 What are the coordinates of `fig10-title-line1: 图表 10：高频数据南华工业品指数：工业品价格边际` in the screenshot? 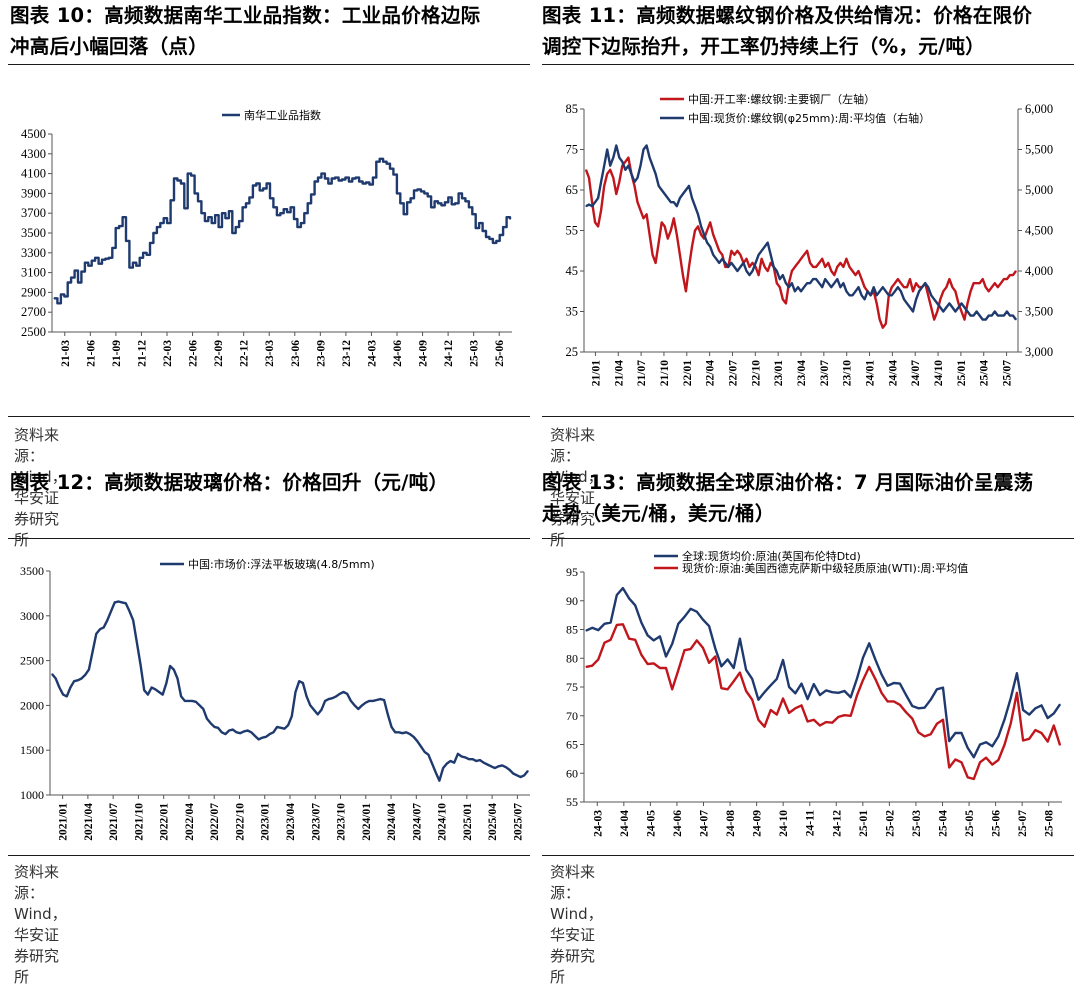 It's located at (245, 15).